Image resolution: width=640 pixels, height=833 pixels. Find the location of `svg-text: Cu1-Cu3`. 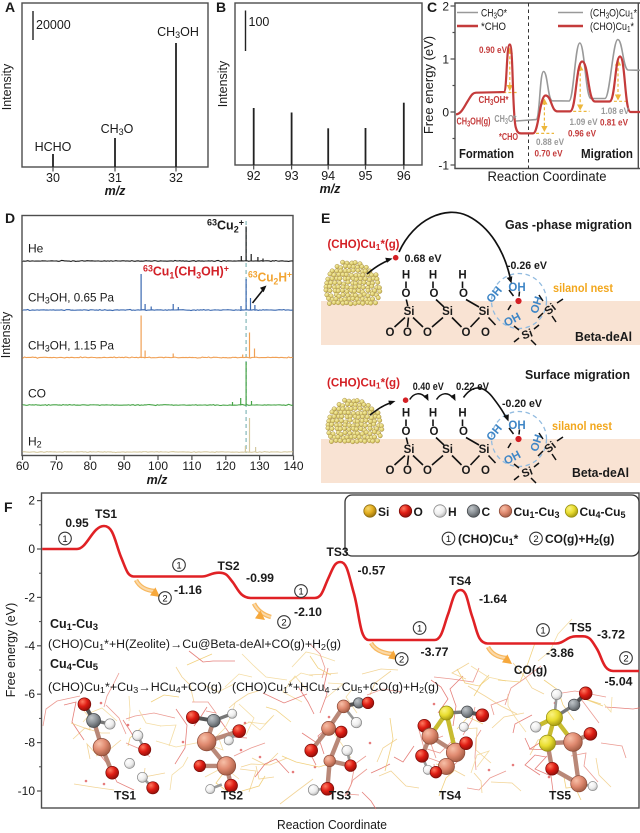

svg-text: Cu1-Cu3 is located at coordinates (74, 625).